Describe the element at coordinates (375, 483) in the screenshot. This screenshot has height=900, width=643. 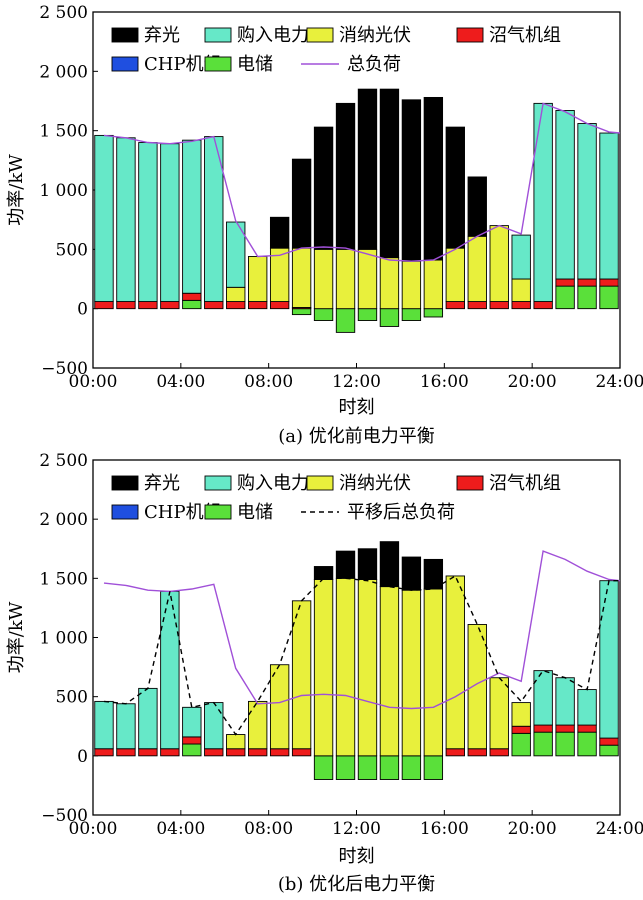
I see `legend-label: 消纳光伏` at that location.